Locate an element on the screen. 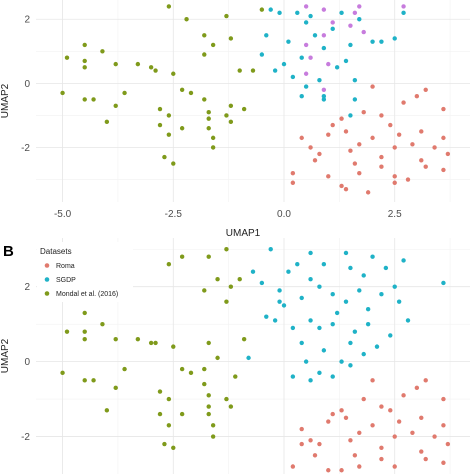 Image resolution: width=474 pixels, height=474 pixels. legend-label: Roma is located at coordinates (65, 266).